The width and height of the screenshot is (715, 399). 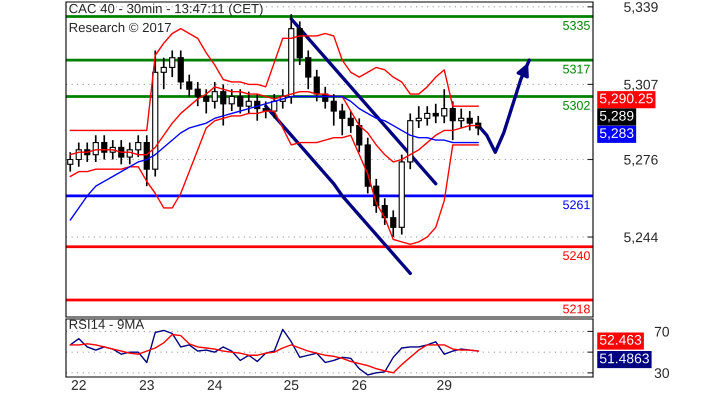 What do you see at coordinates (576, 105) in the screenshot?
I see `ref-line-label: 5302` at bounding box center [576, 105].